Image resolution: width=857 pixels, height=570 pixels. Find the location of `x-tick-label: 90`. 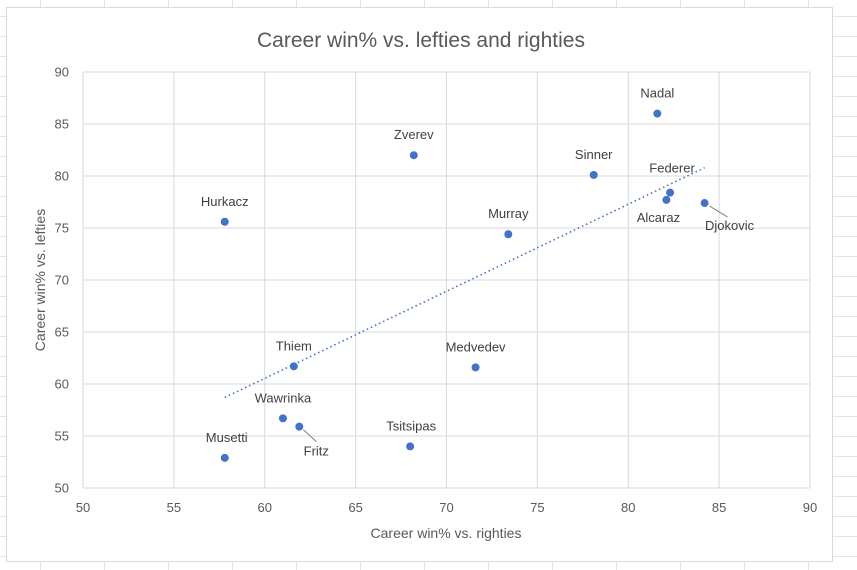

x-tick-label: 90 is located at coordinates (810, 507).